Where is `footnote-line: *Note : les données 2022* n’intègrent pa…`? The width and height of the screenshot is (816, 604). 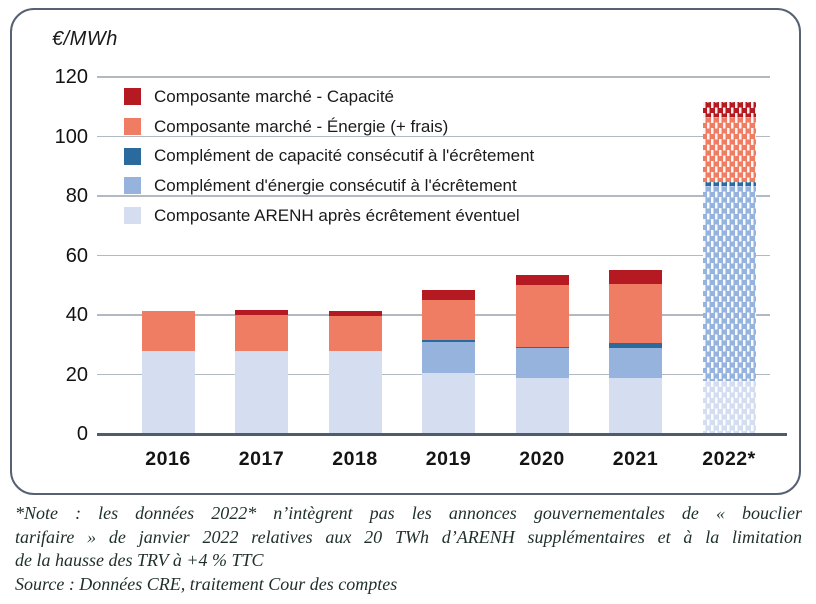 footnote-line: *Note : les données 2022* n’intègrent pa… is located at coordinates (408, 513).